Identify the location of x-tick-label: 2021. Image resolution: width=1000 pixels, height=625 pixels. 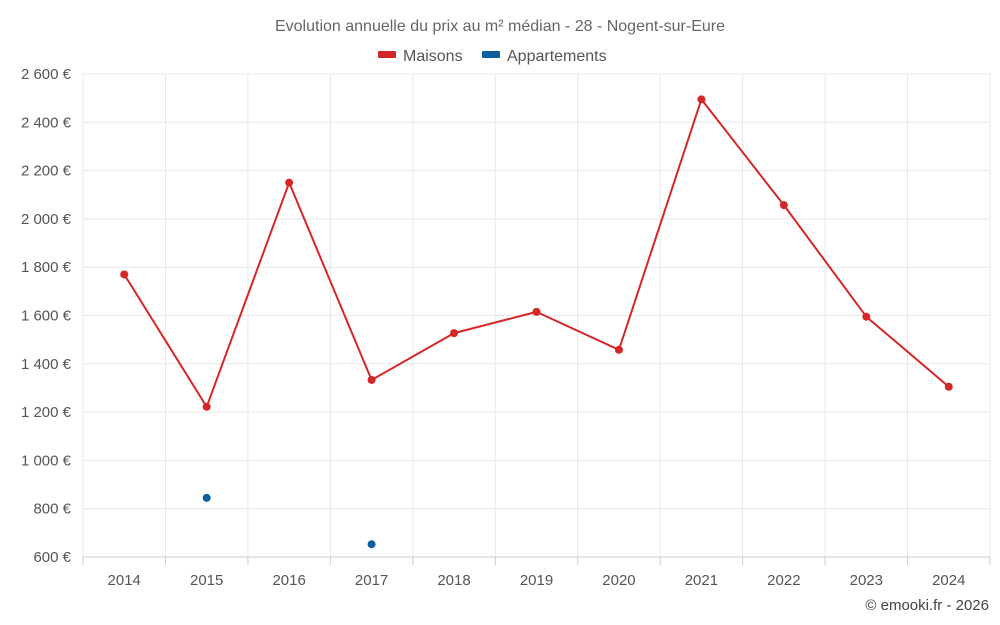
(701, 580).